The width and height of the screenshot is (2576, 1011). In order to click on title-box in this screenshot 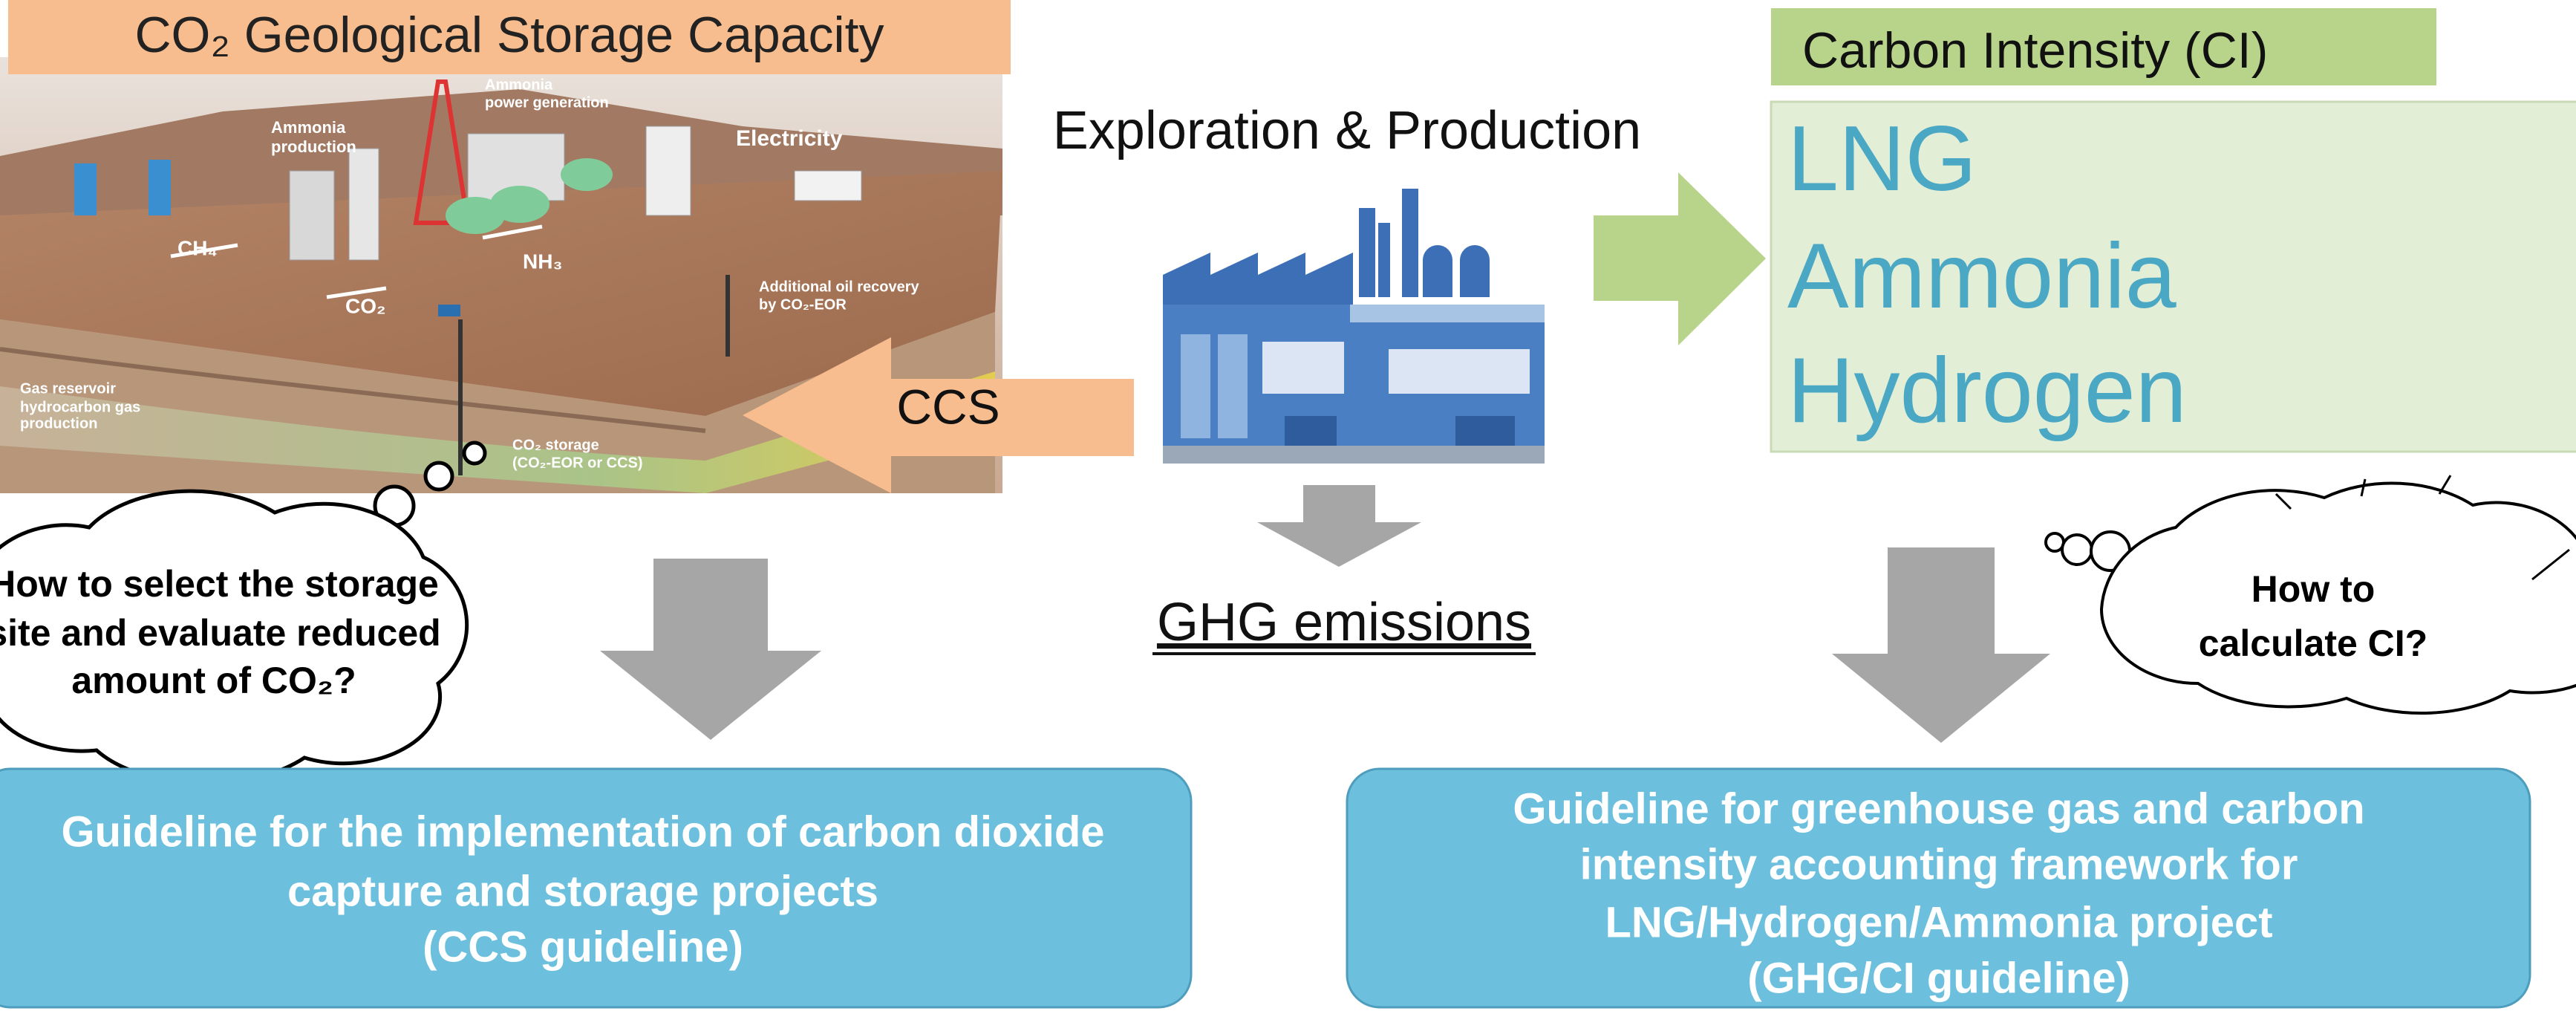, I will do `click(509, 37)`.